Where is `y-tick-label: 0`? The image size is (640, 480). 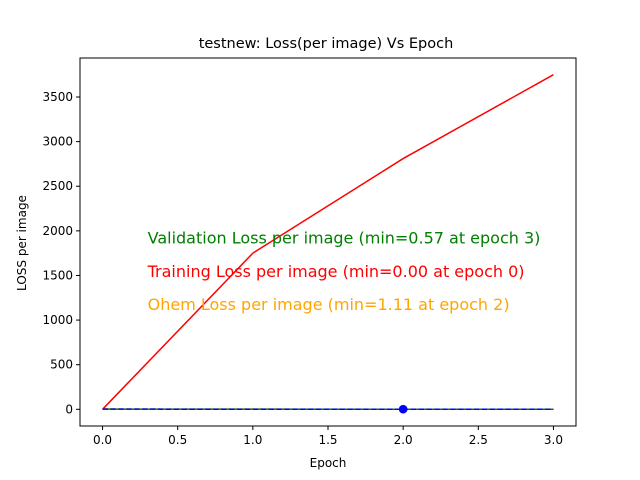 y-tick-label: 0 is located at coordinates (69, 409).